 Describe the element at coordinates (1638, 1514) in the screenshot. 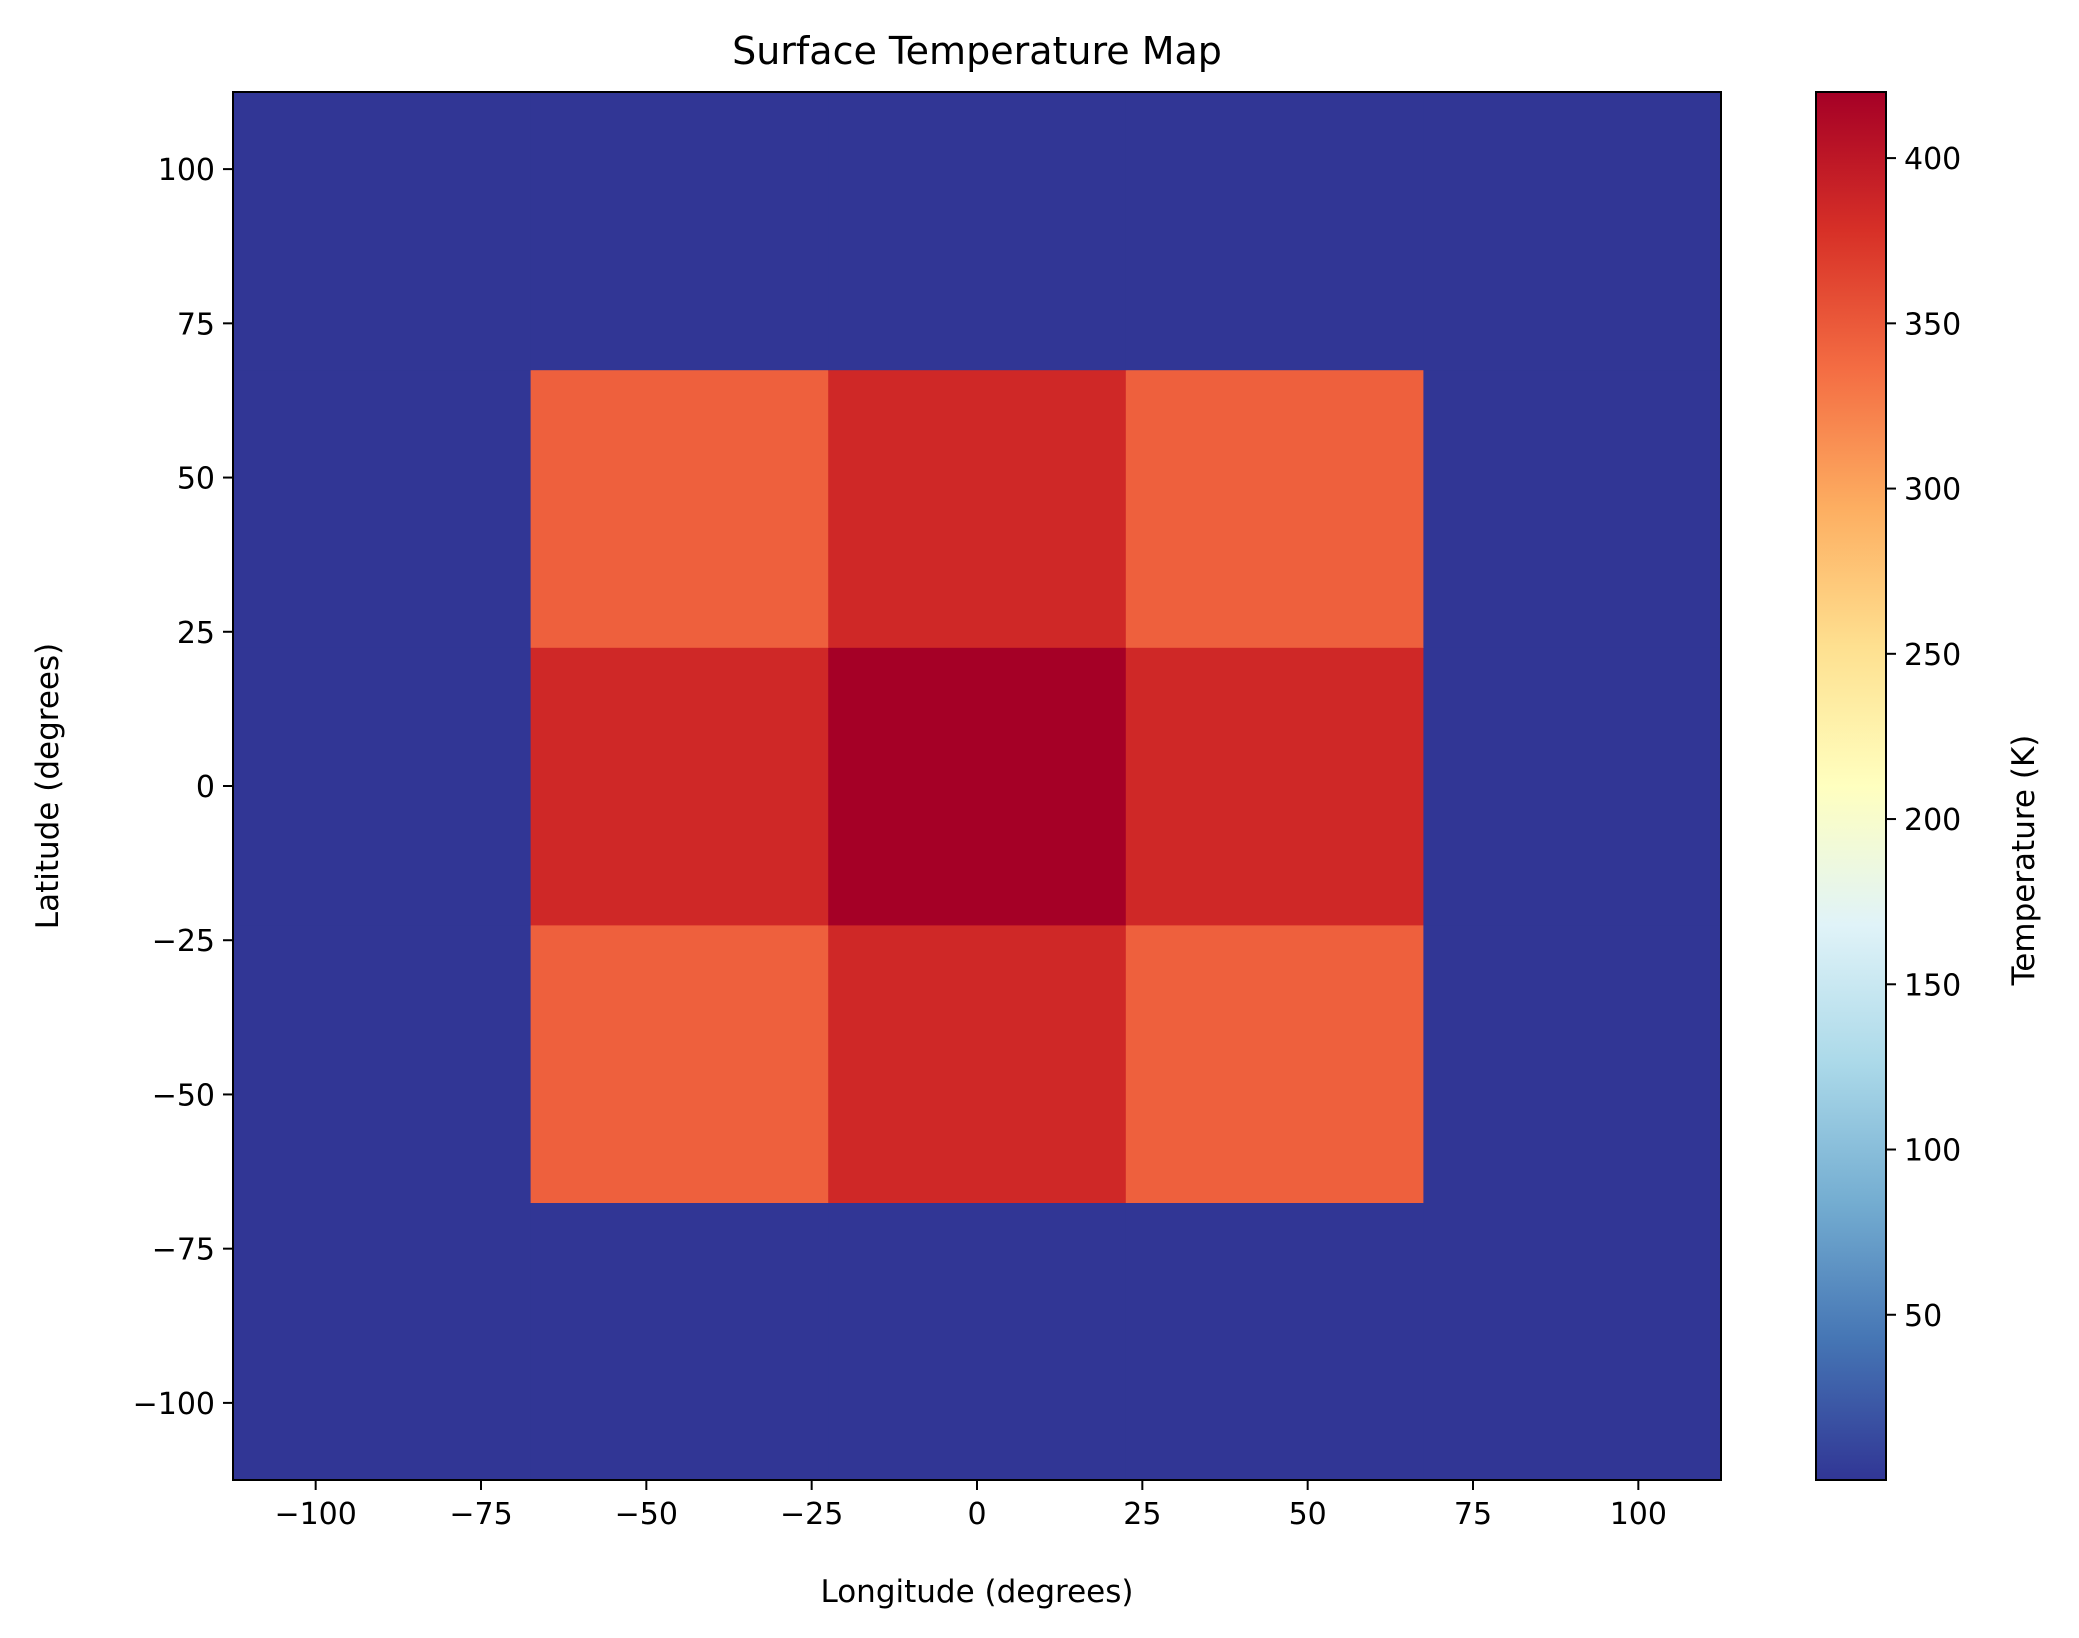

I see `x-tick-label: 100` at that location.